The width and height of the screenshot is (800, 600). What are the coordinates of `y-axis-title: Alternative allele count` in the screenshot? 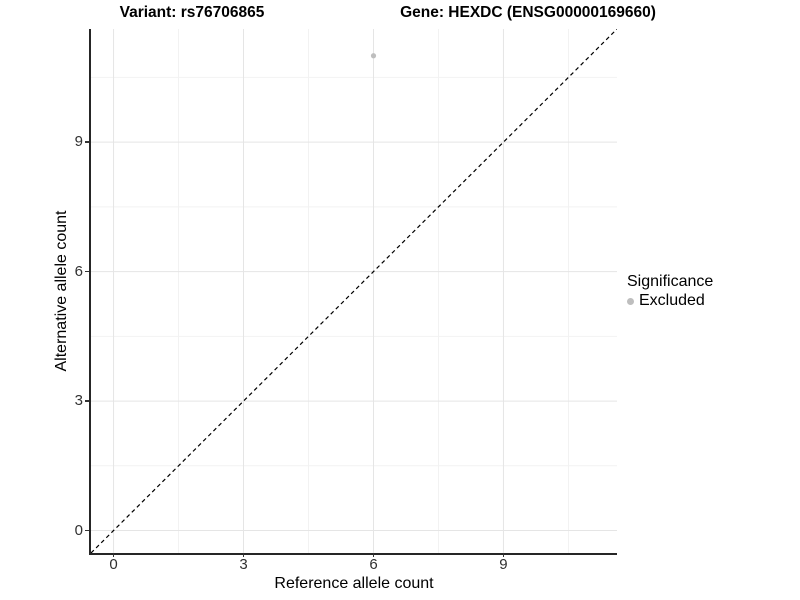 It's located at (61, 291).